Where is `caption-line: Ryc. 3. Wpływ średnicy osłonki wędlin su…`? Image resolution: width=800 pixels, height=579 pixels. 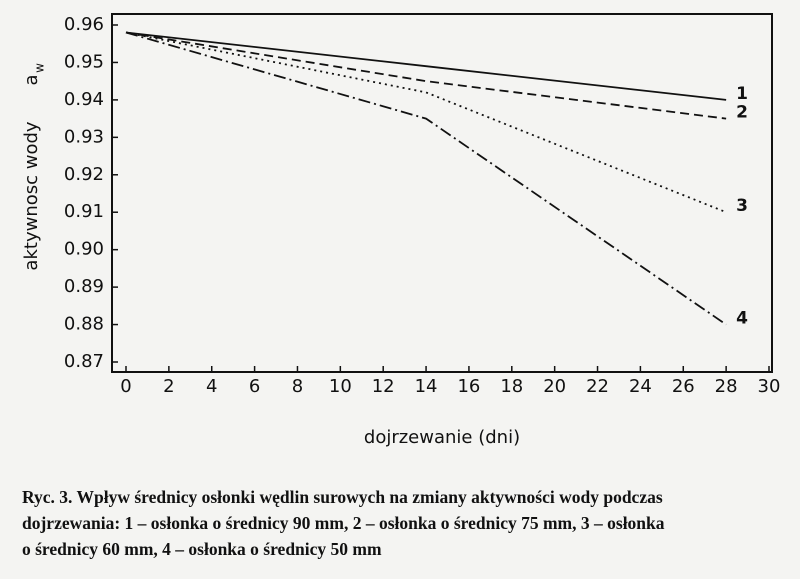
caption-line: Ryc. 3. Wpływ średnicy osłonki wędlin su… is located at coordinates (342, 497).